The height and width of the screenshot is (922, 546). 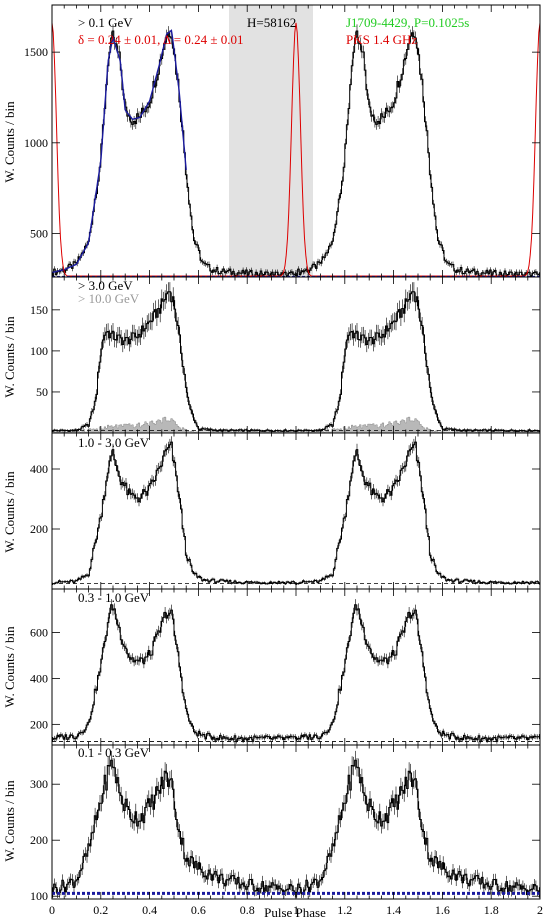 I want to click on x-tick-label: 2, so click(x=540, y=910).